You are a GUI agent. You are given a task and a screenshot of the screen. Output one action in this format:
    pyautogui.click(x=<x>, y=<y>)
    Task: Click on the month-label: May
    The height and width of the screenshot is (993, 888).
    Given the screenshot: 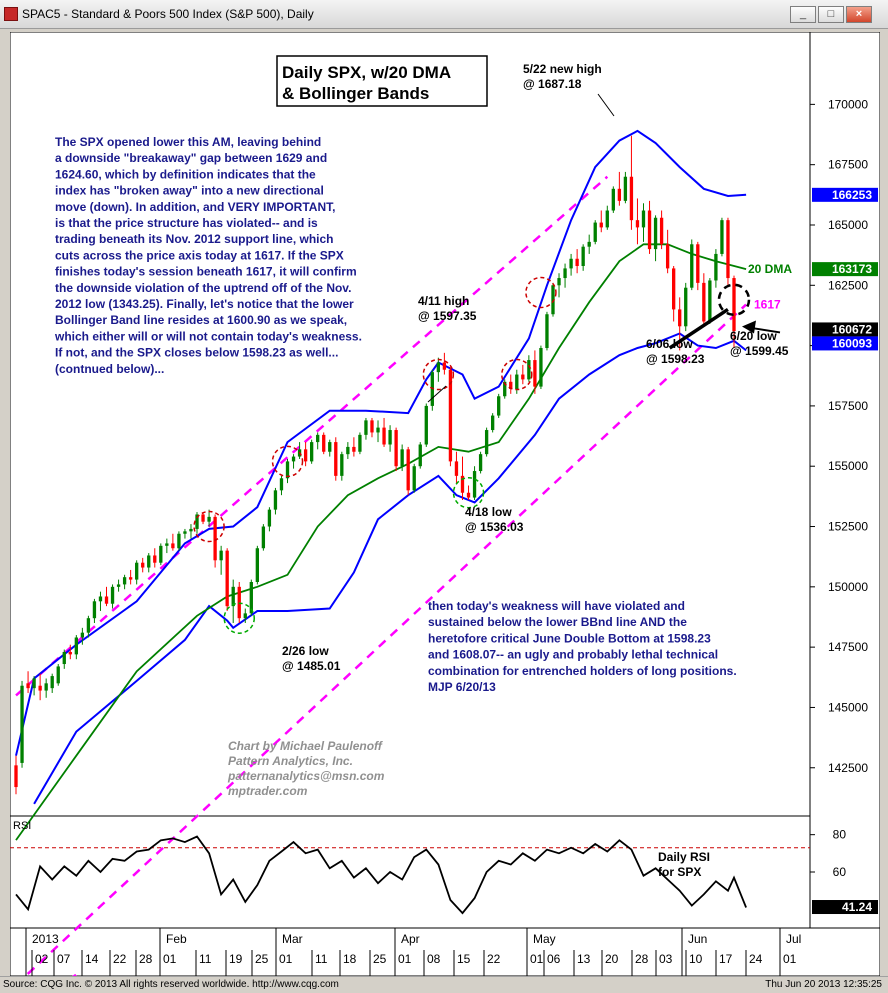 What is the action you would take?
    pyautogui.click(x=544, y=939)
    